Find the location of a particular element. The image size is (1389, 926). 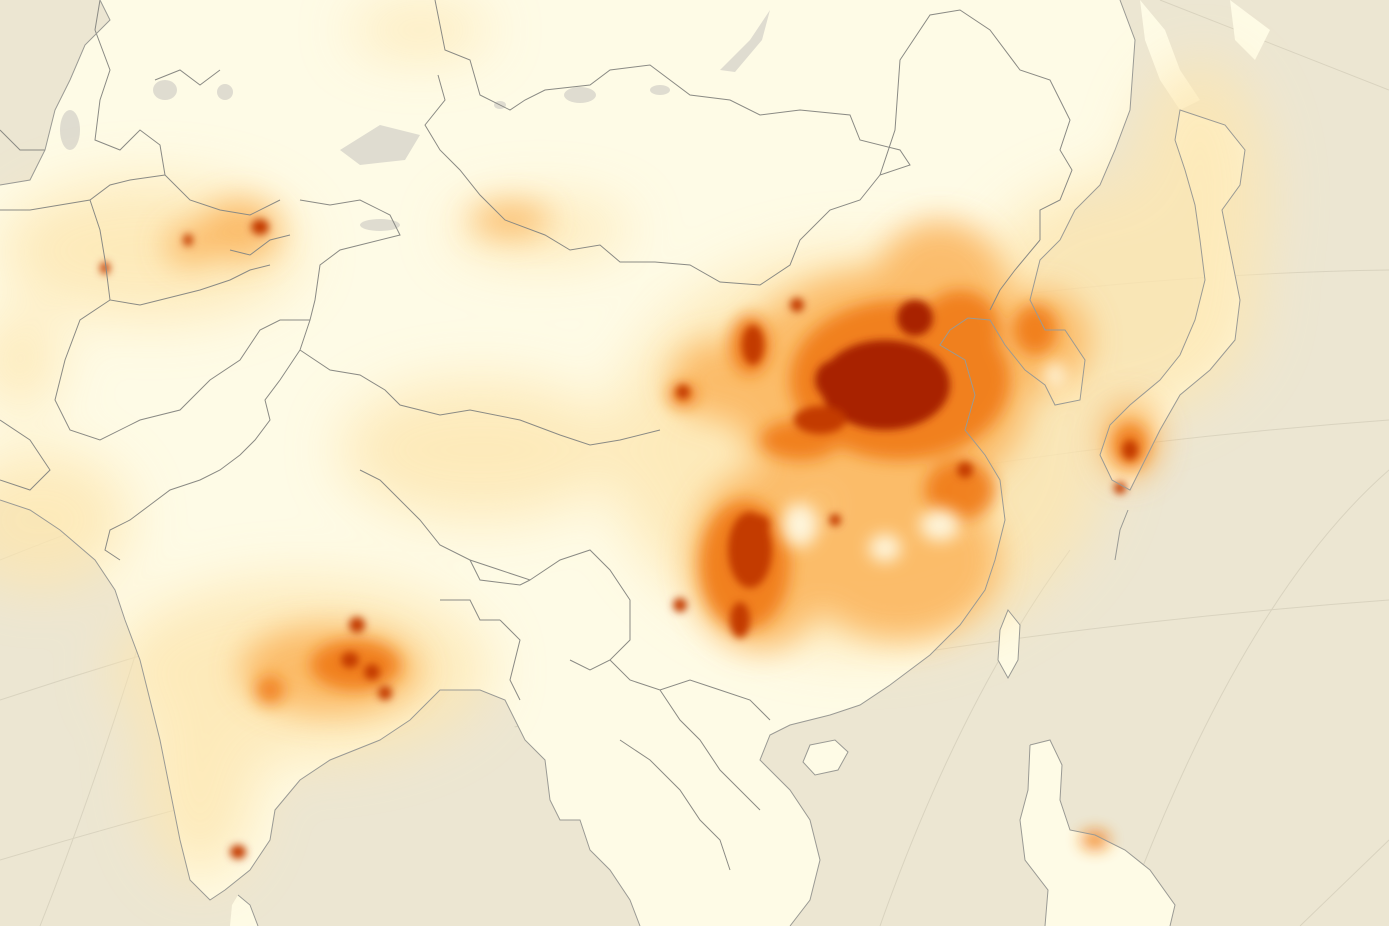

caspian-sea is located at coordinates (55, 92).